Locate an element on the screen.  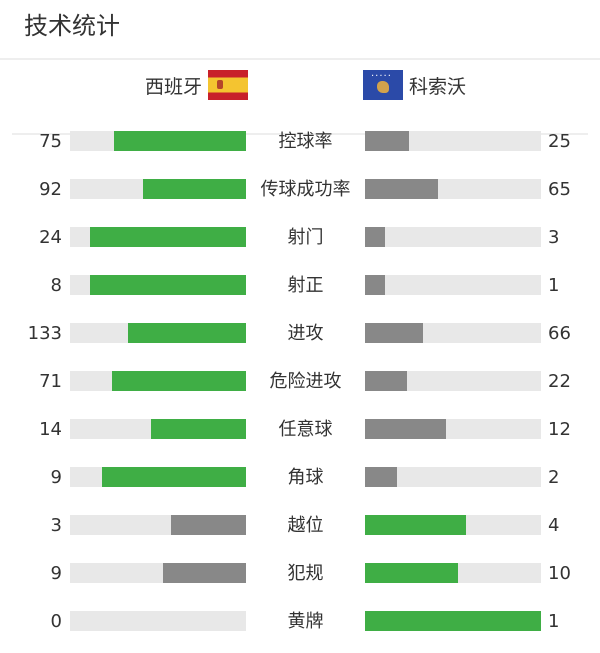
home-value: 8 is located at coordinates (56, 285).